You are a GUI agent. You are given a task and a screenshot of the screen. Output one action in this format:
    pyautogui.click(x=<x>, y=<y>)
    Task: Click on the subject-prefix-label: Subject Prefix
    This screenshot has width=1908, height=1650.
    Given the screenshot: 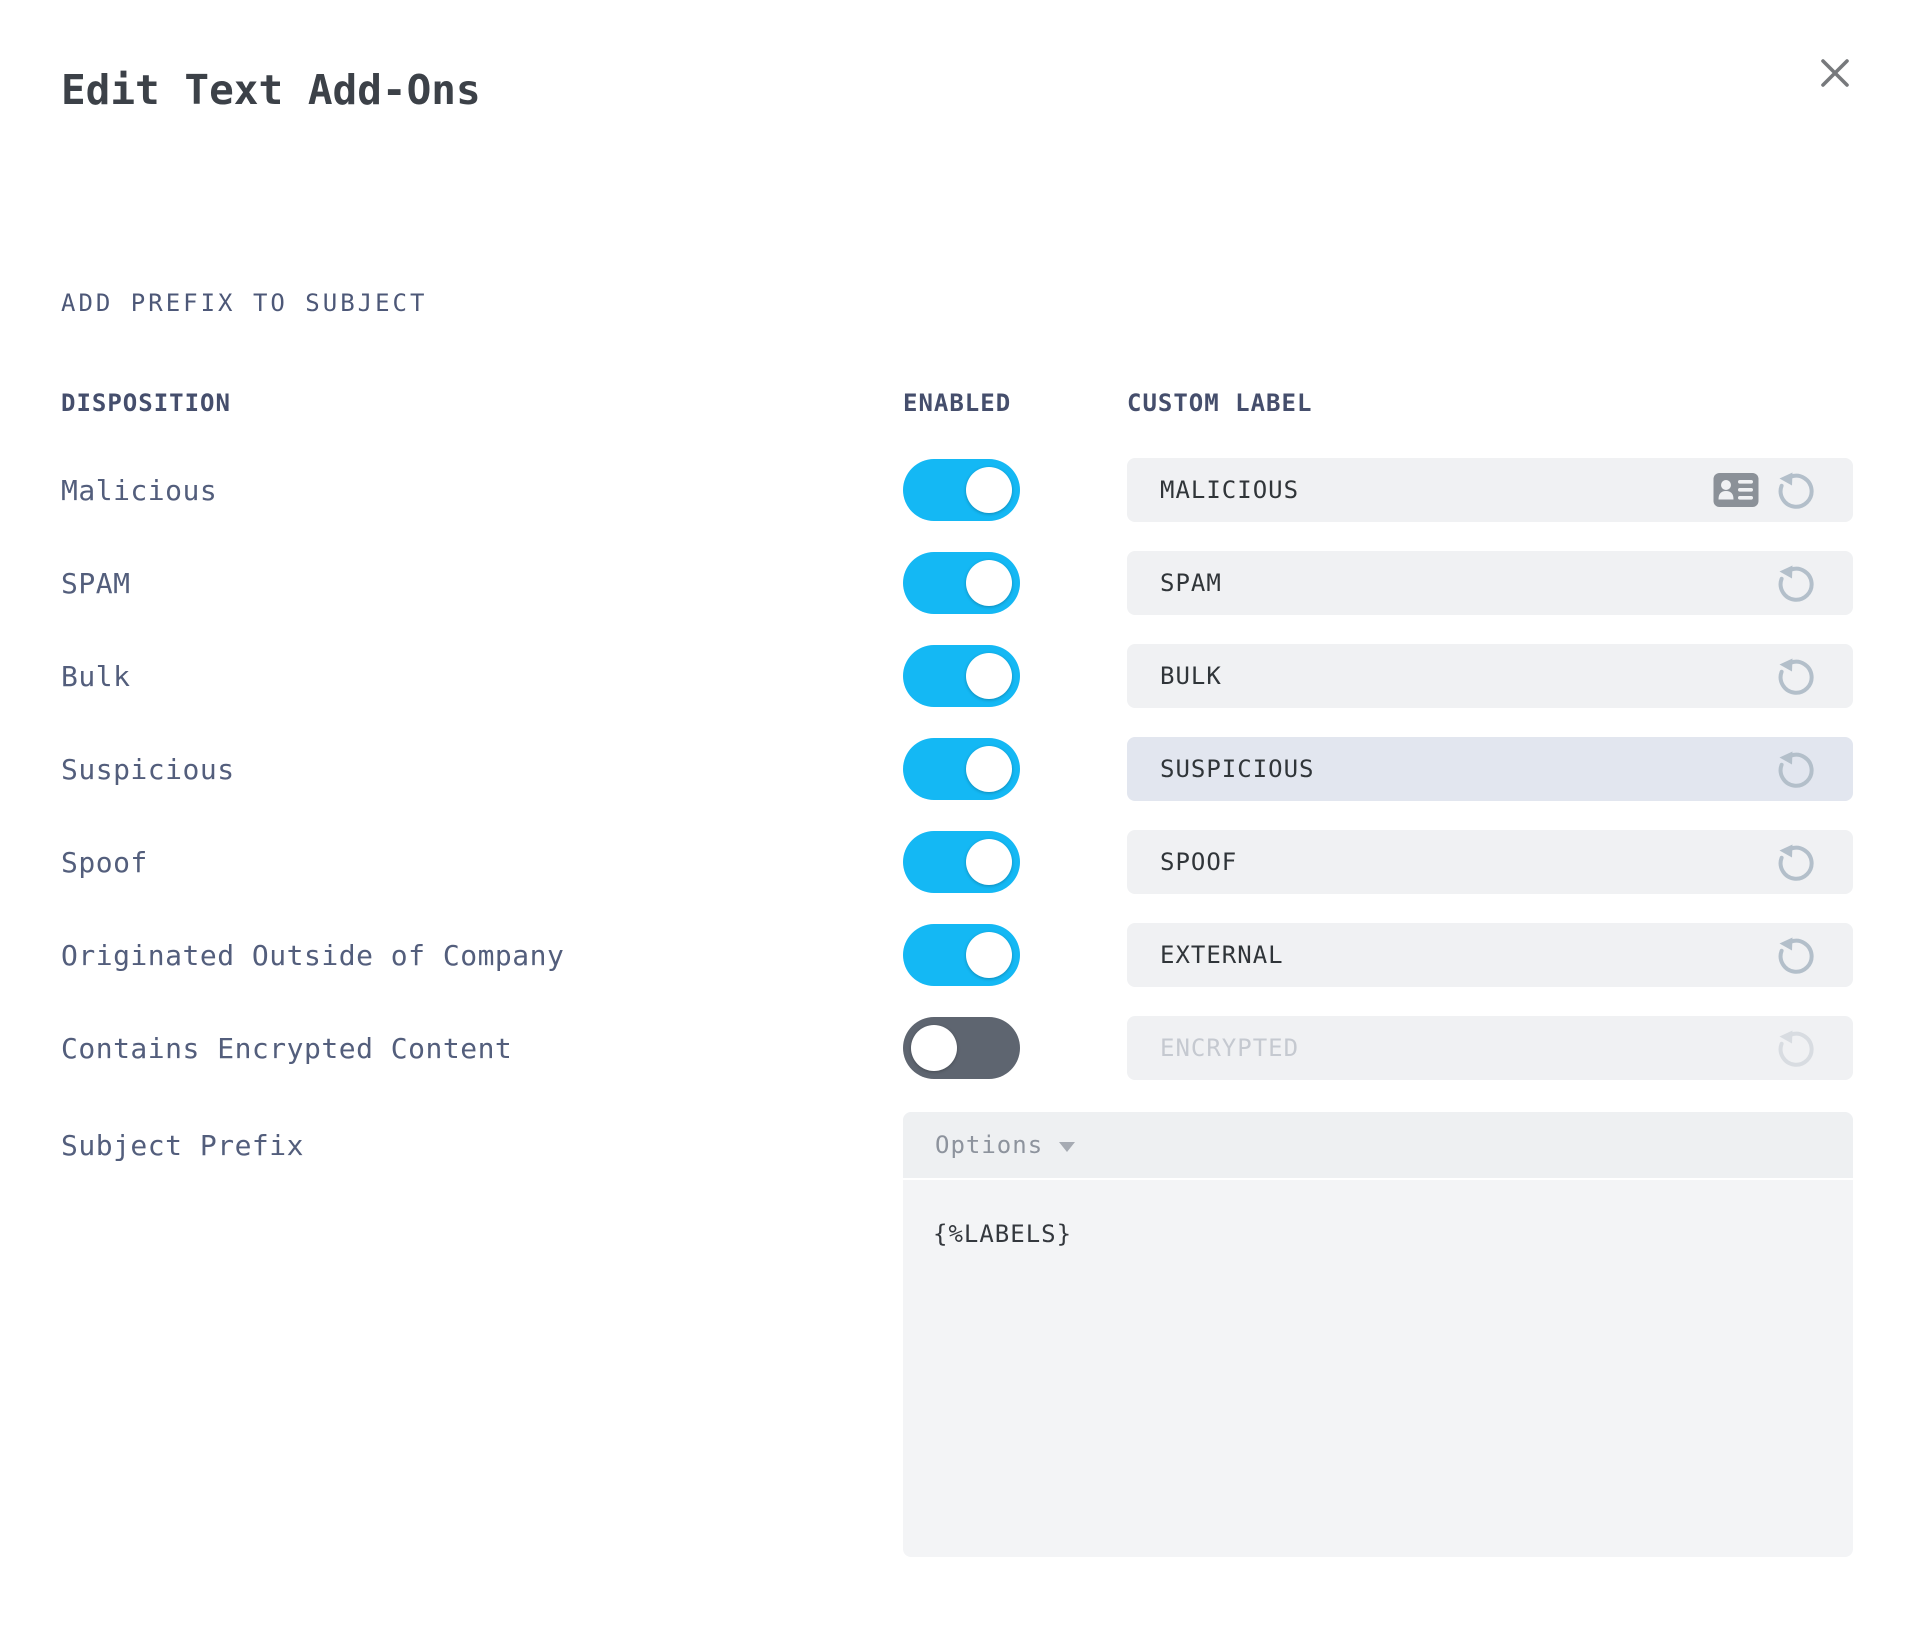 What is the action you would take?
    pyautogui.click(x=183, y=1145)
    